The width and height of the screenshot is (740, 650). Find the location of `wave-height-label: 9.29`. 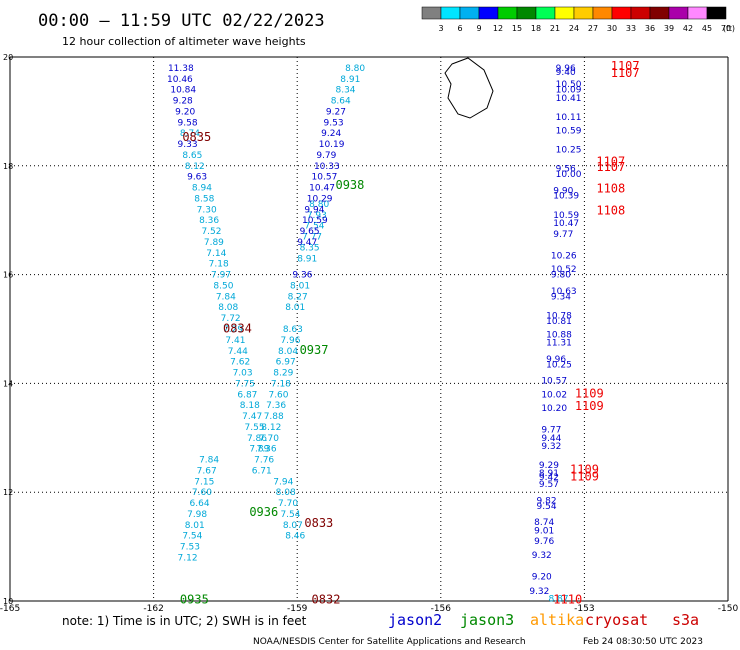

wave-height-label: 9.29 is located at coordinates (549, 466).